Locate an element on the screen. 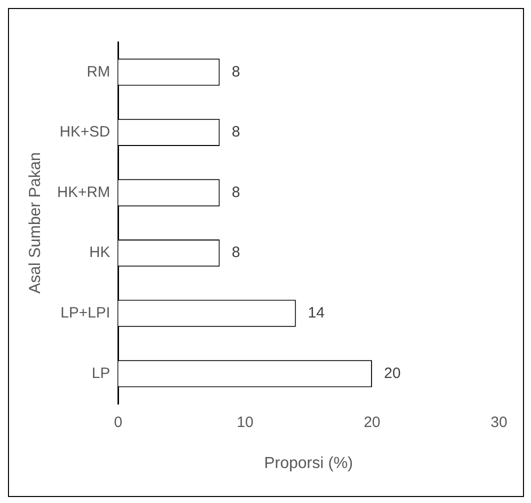  data-label: 20 is located at coordinates (392, 373).